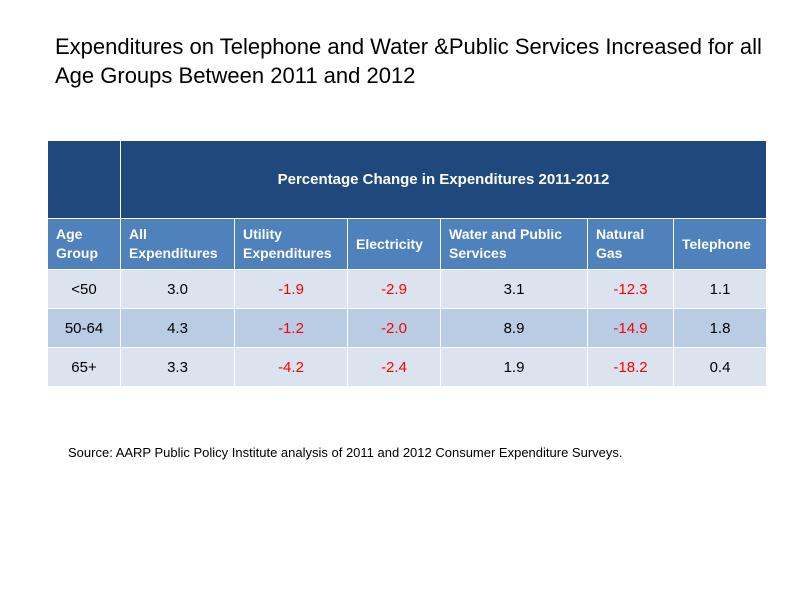 Image resolution: width=800 pixels, height=600 pixels. What do you see at coordinates (514, 367) in the screenshot?
I see `cell-water: 1.9` at bounding box center [514, 367].